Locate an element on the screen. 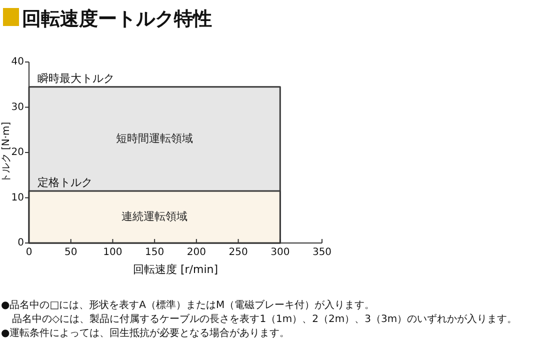  y-tick-label: 10 is located at coordinates (17, 198).